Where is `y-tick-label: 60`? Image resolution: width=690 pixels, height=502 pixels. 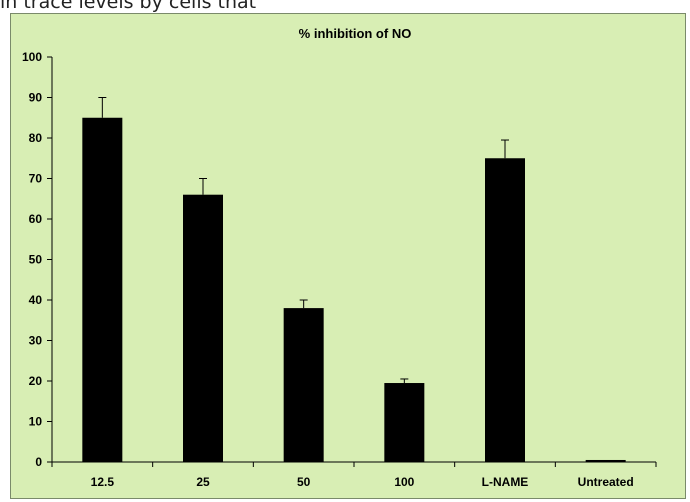
y-tick-label: 60 is located at coordinates (36, 219).